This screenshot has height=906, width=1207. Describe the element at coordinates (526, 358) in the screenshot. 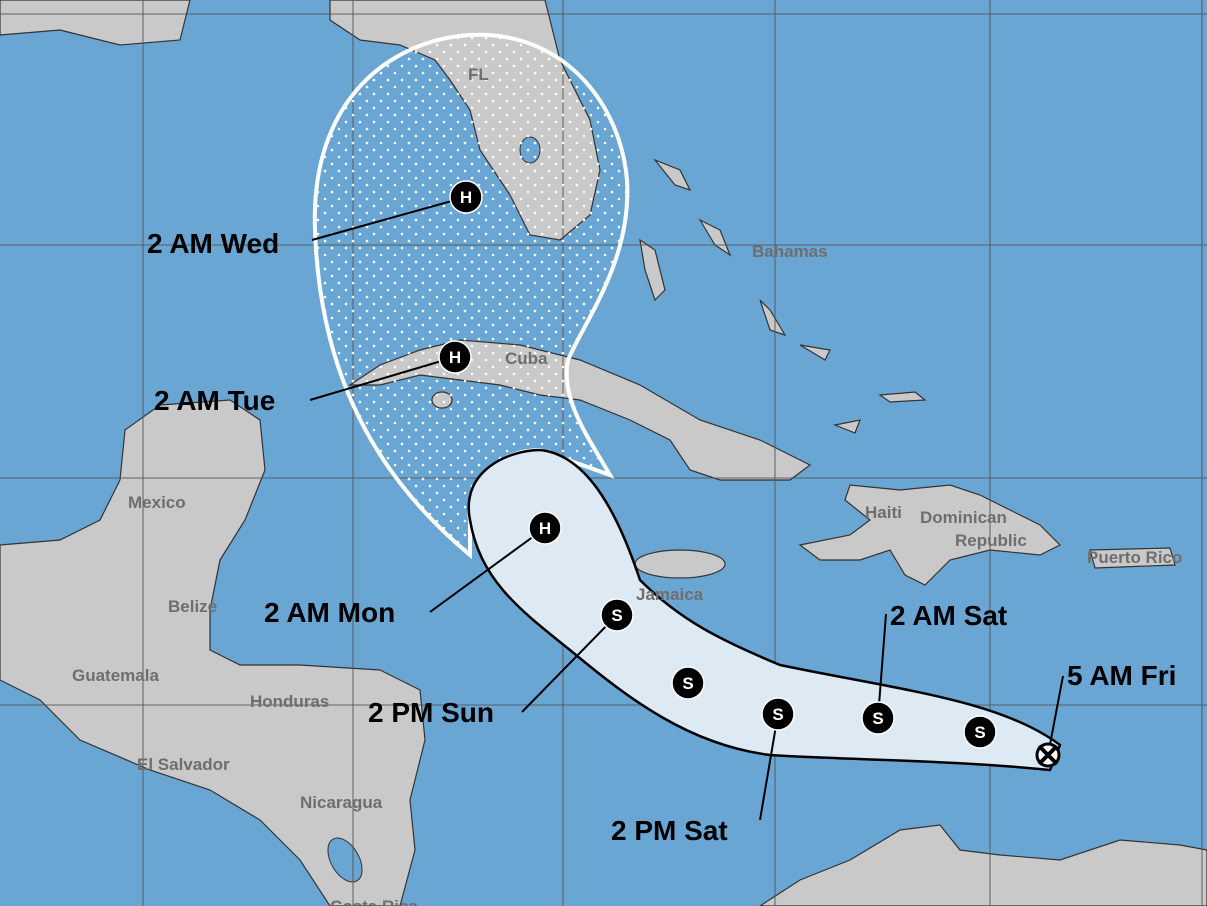

I see `label-cuba: Cuba` at that location.